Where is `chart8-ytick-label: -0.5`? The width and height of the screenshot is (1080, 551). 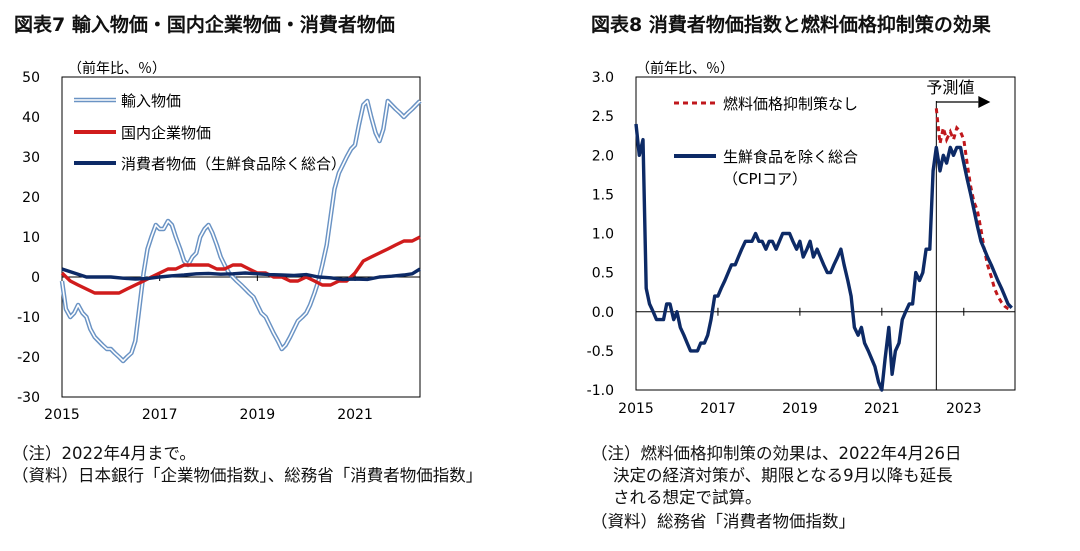
chart8-ytick-label: -0.5 is located at coordinates (600, 352).